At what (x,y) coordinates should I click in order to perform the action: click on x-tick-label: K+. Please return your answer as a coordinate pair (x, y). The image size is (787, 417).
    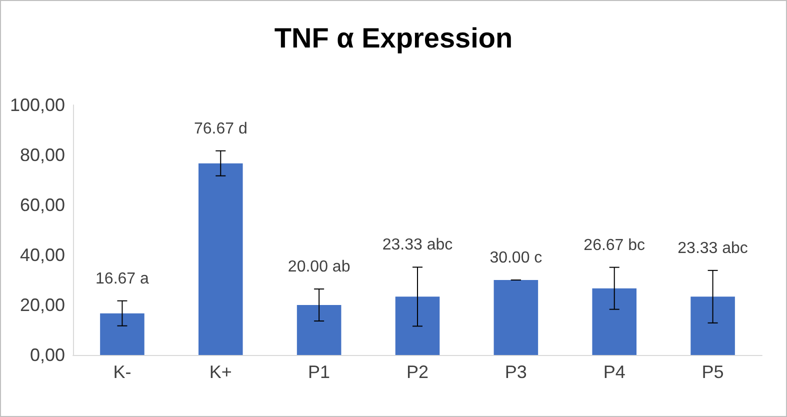
    Looking at the image, I should click on (220, 372).